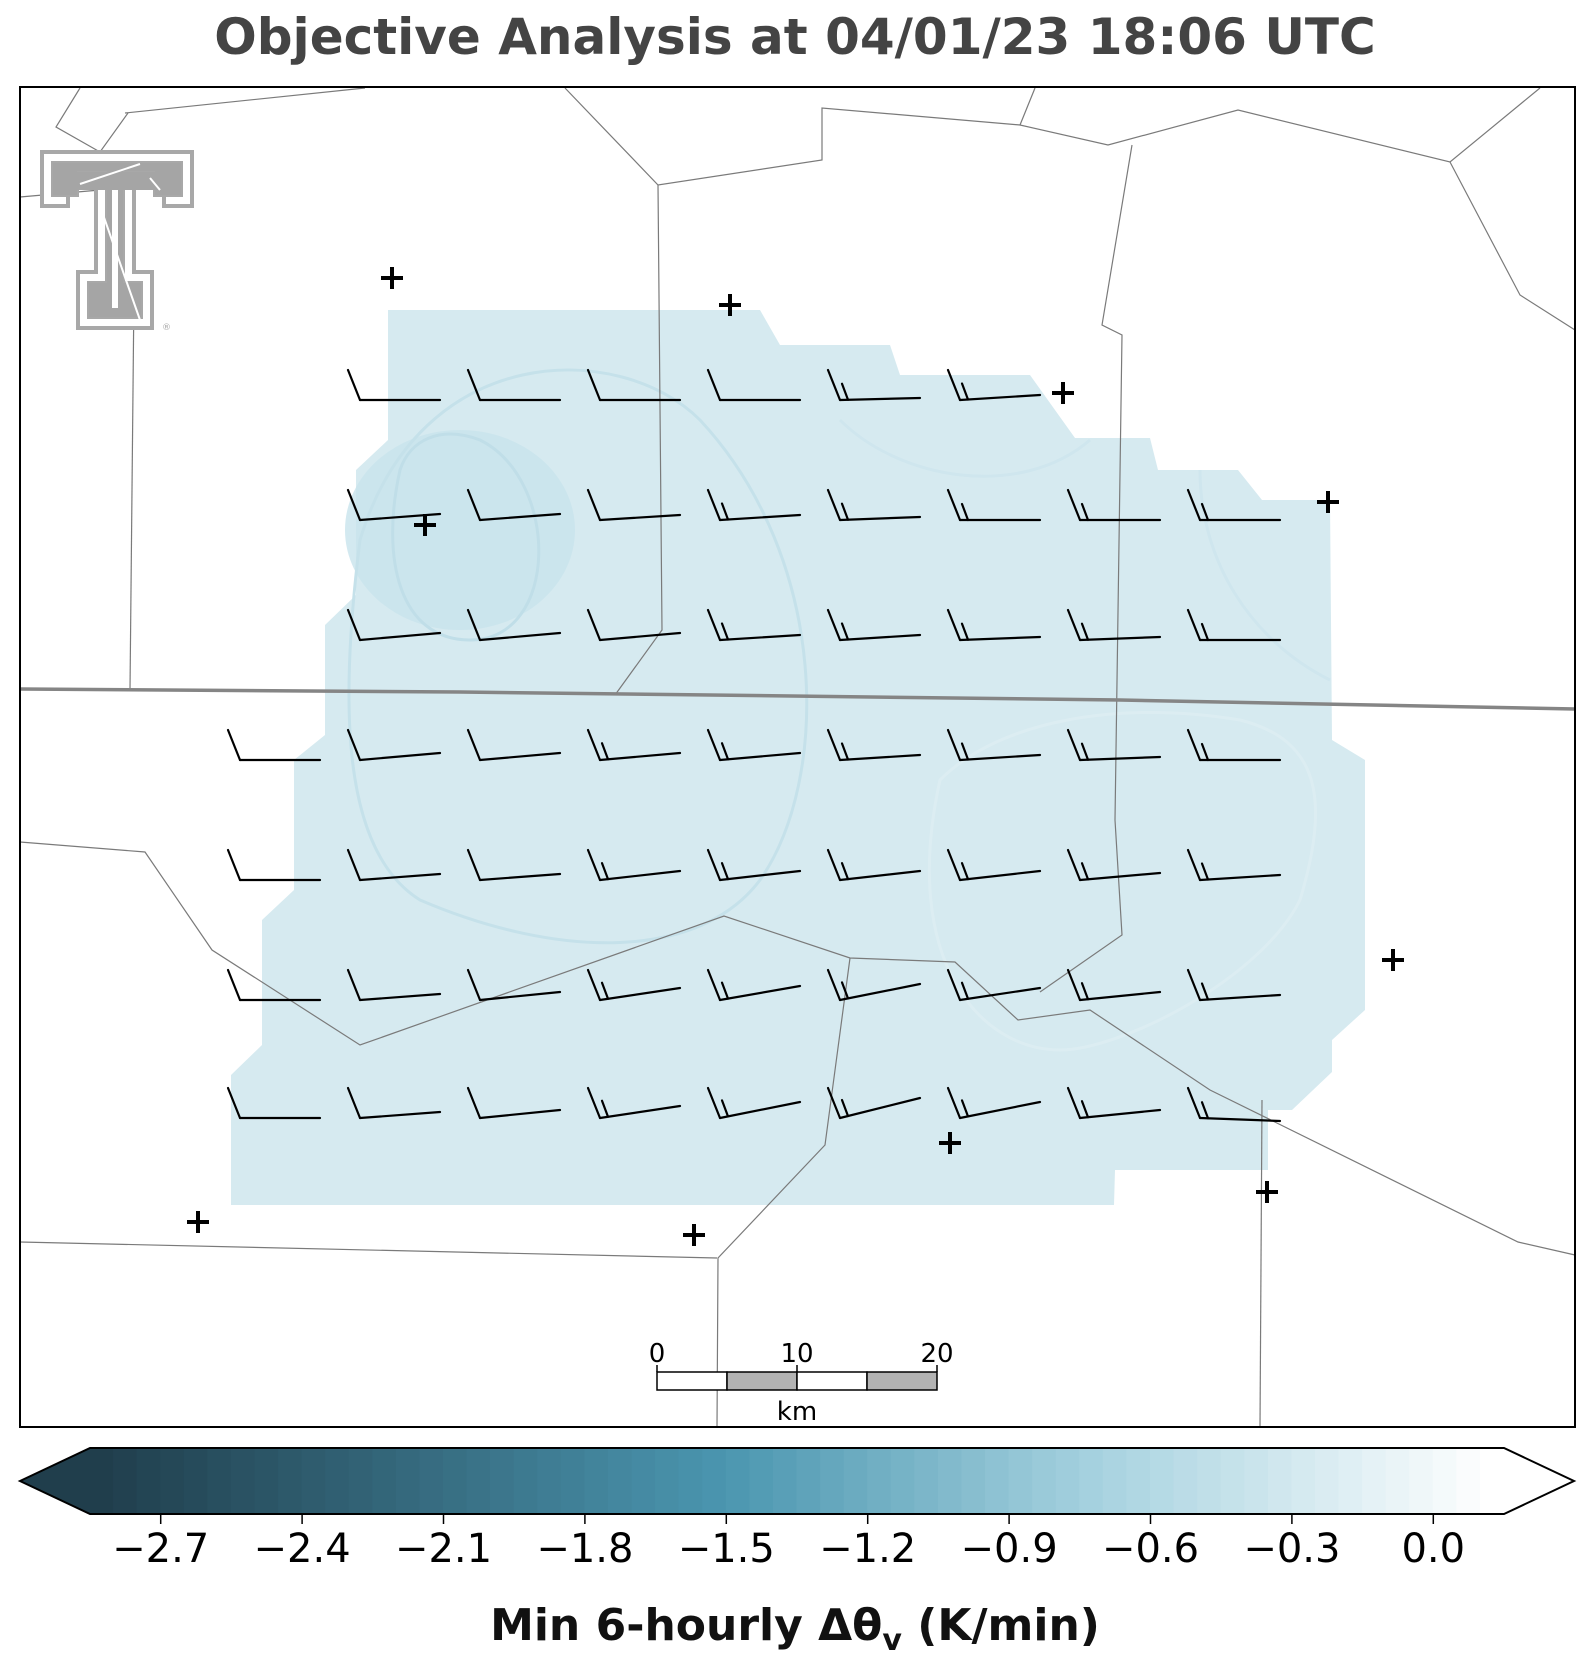  I want to click on map-title: Objective Analysis at 04/01/23 18:06 UTC, so click(795, 37).